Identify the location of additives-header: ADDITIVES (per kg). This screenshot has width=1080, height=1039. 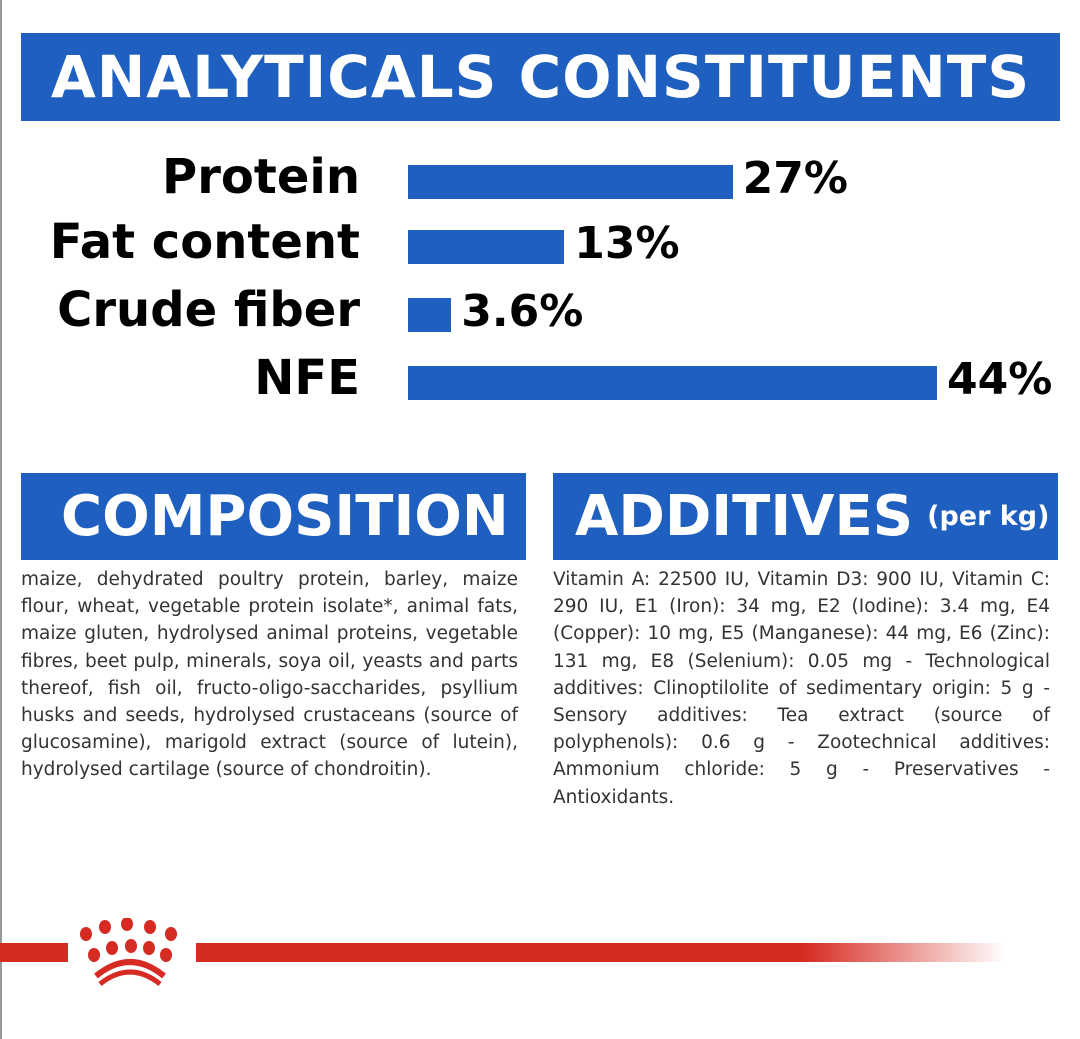
(805, 516).